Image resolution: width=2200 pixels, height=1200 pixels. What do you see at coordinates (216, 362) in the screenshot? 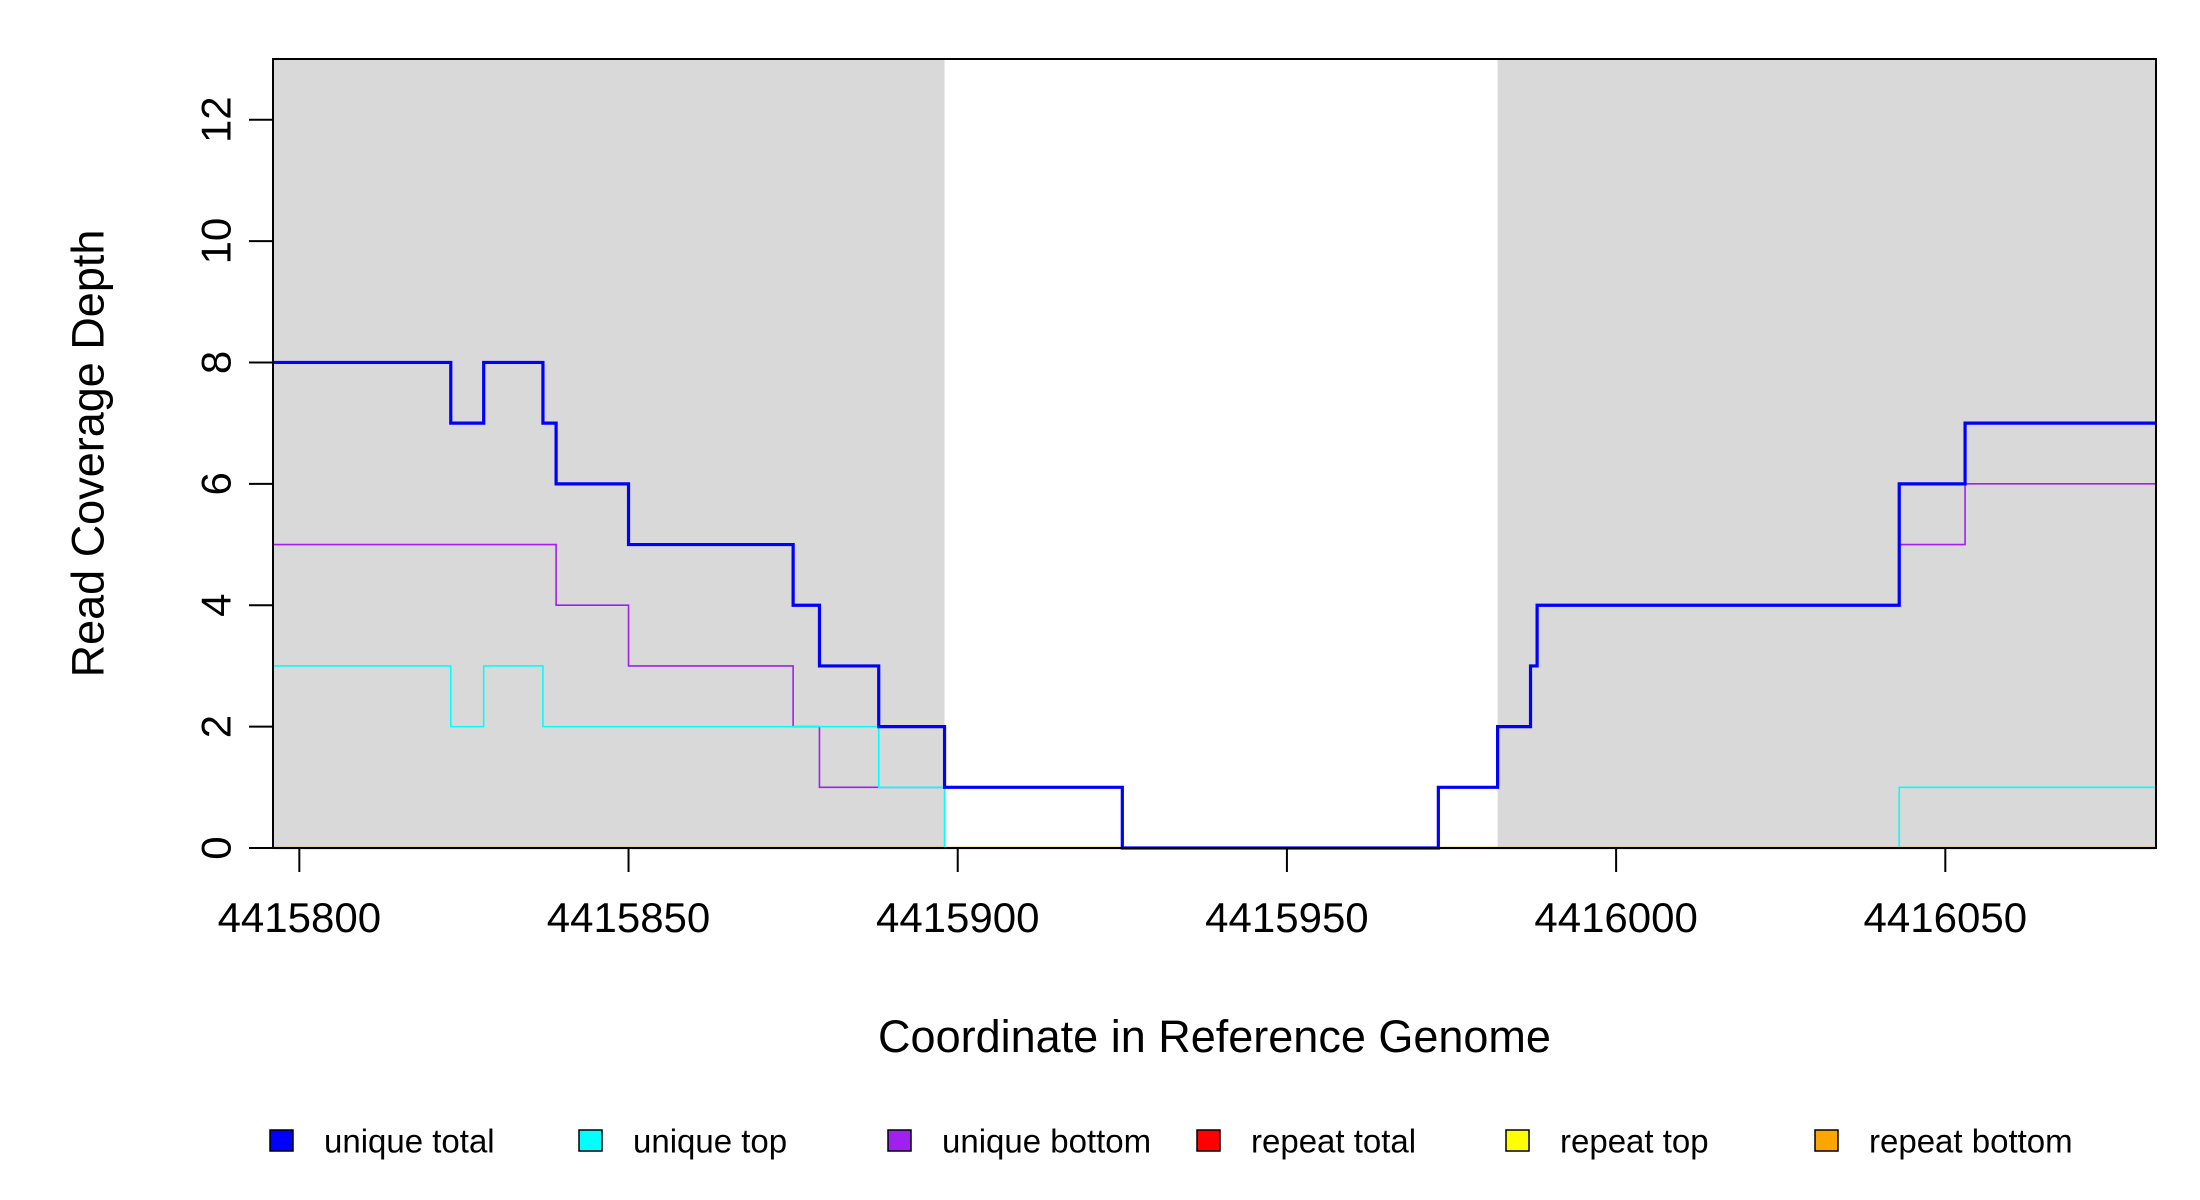
I see `y-tick-label: 8` at bounding box center [216, 362].